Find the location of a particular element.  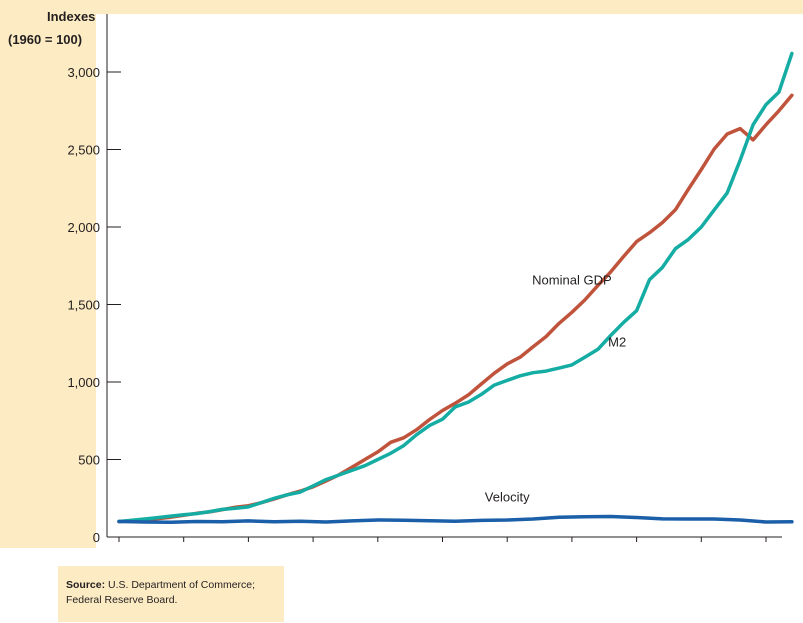

series-labels: Nominal GDP M2 Velocity is located at coordinates (555, 388).